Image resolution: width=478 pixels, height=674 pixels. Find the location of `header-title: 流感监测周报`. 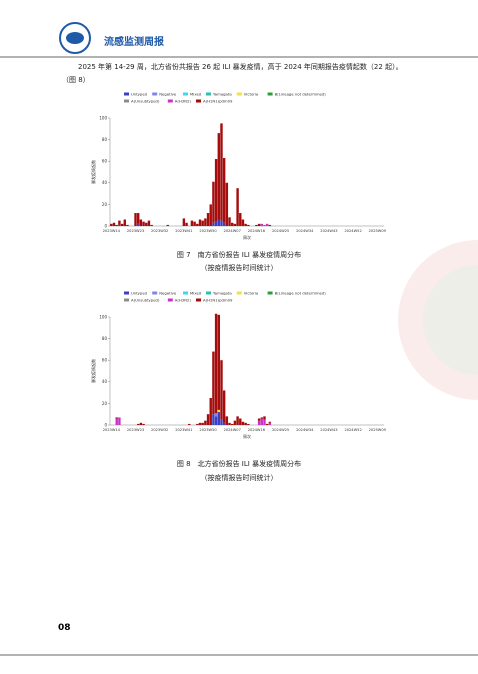

header-title: 流感监测周报 is located at coordinates (134, 42).